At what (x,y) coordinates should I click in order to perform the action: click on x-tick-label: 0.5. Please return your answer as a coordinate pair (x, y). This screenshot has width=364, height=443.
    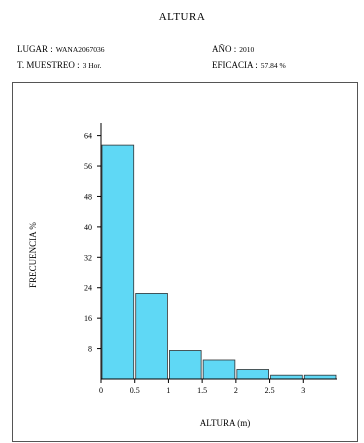
    Looking at the image, I should click on (135, 390).